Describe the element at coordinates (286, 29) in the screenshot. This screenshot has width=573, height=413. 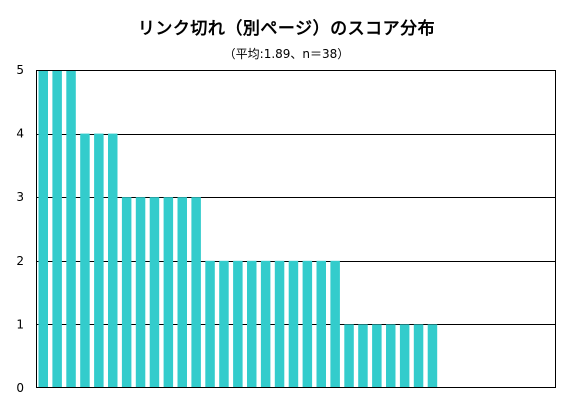
I see `chart-title: リンク切れ（別ページ）のスコア分布` at that location.